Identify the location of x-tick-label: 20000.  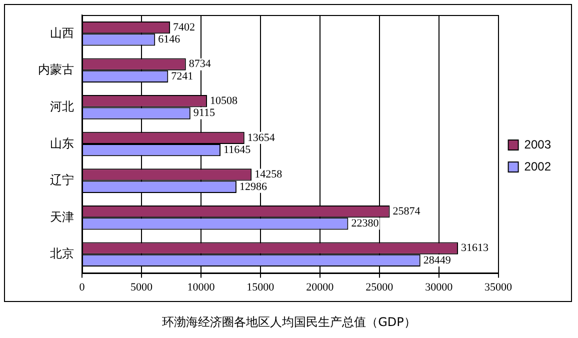
(320, 287).